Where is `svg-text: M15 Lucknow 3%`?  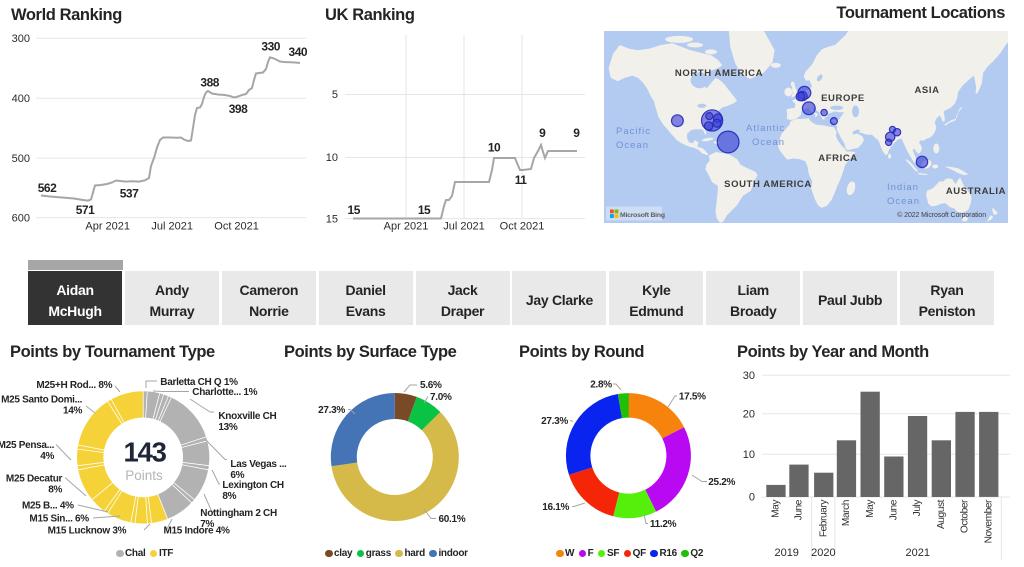 svg-text: M15 Lucknow 3% is located at coordinates (87, 531).